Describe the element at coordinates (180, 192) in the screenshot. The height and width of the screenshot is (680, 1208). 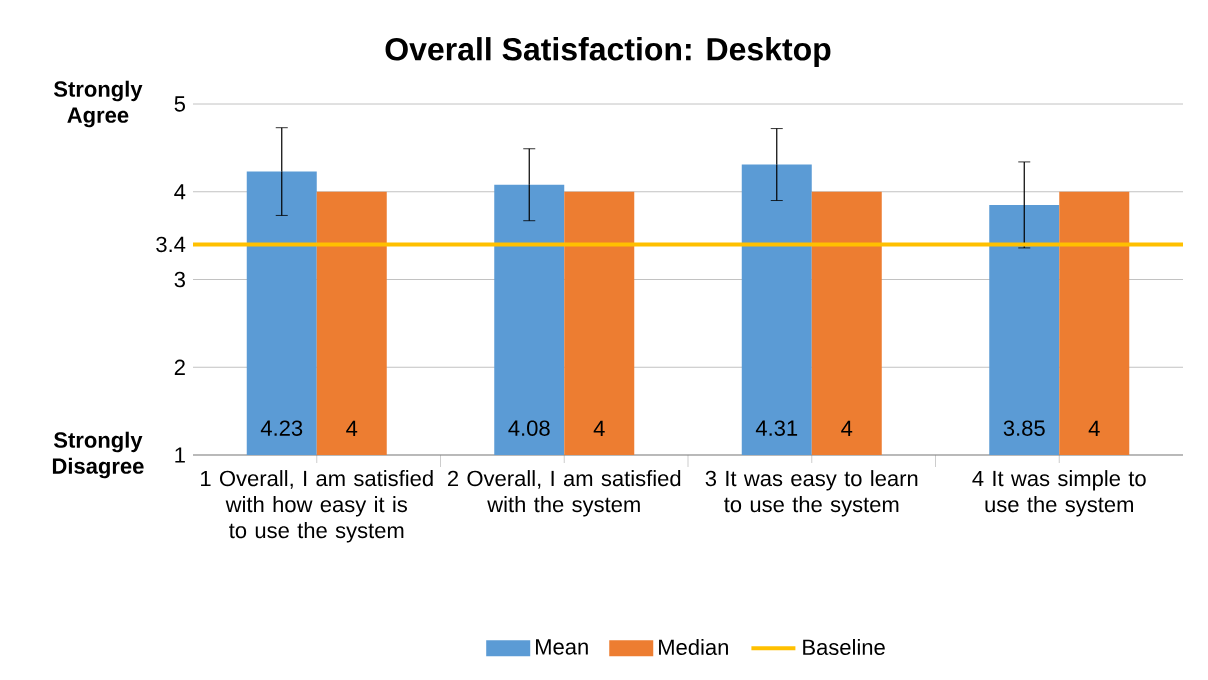
I see `y-tick-label: 4` at that location.